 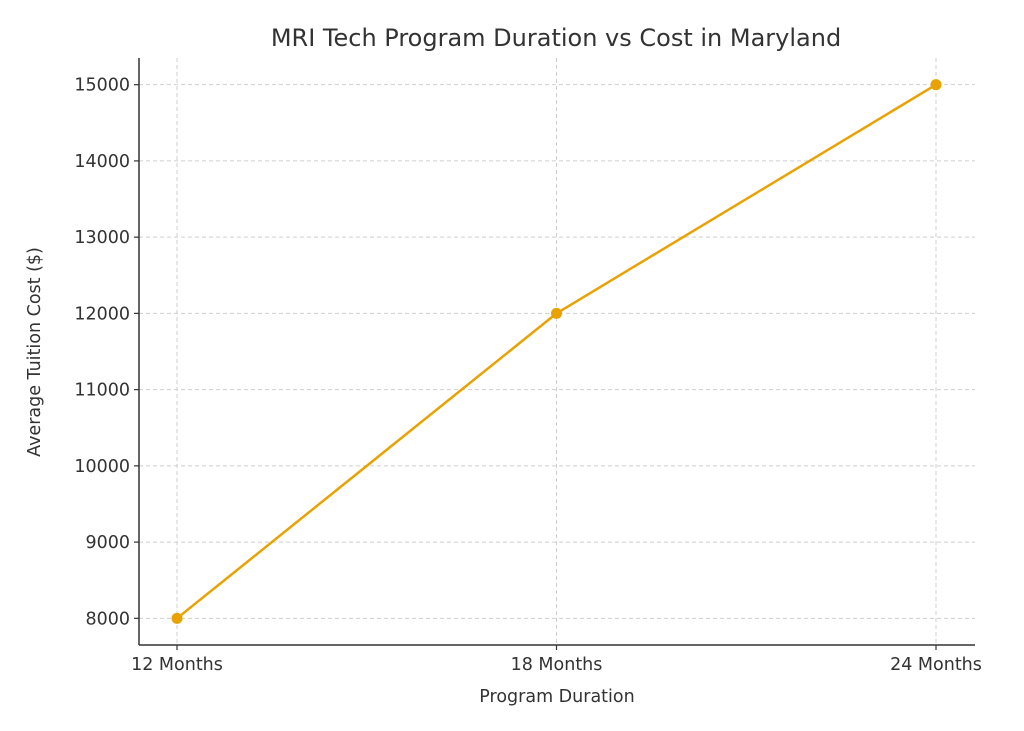 What do you see at coordinates (102, 314) in the screenshot?
I see `y-tick-label: 12000` at bounding box center [102, 314].